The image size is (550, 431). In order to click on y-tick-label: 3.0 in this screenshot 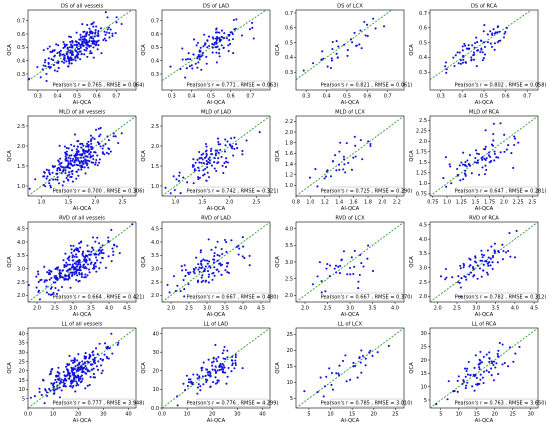, I will do `click(21, 269)`.